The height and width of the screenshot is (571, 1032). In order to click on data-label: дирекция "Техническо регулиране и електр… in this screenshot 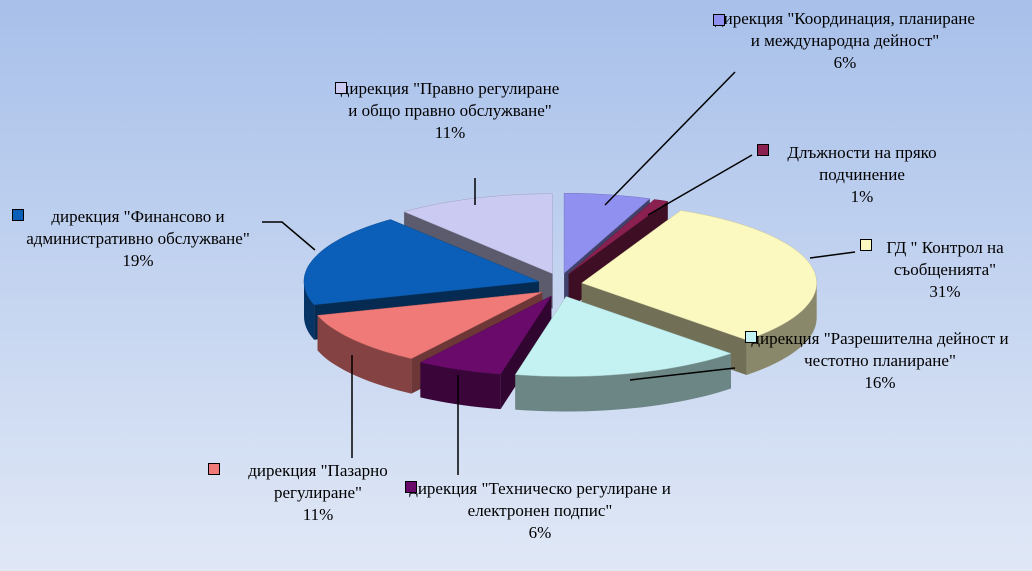, I will do `click(540, 511)`.